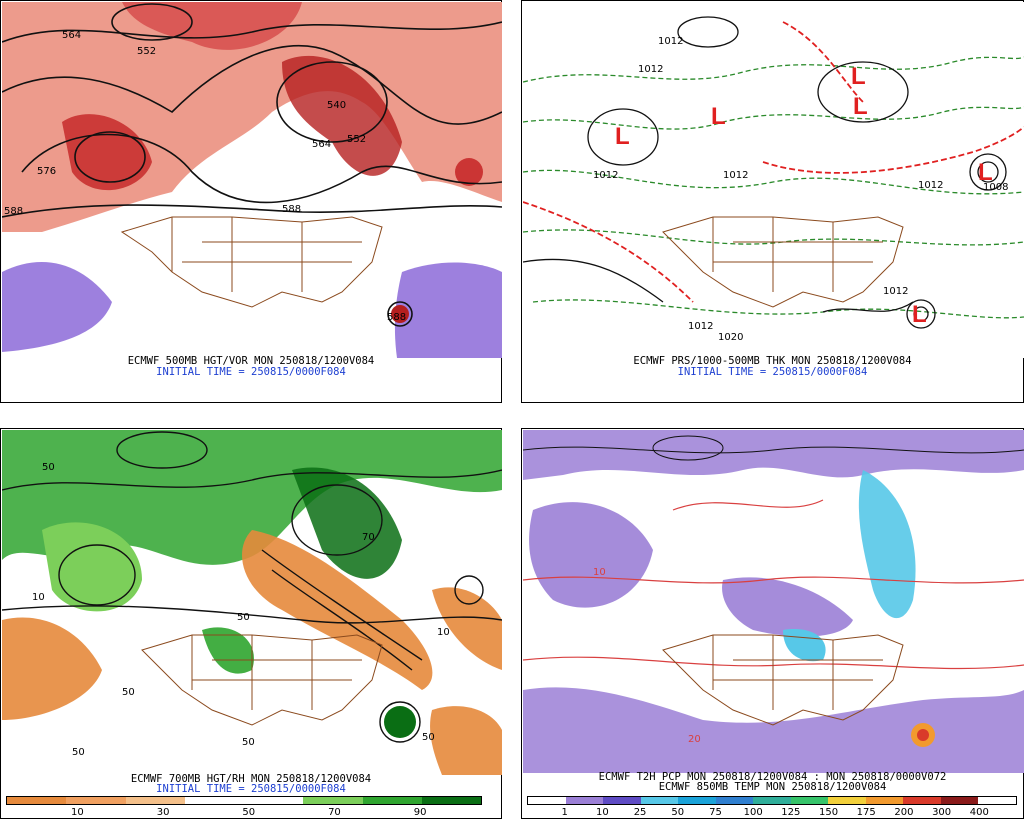 The height and width of the screenshot is (819, 1024). What do you see at coordinates (46, 171) in the screenshot?
I see `contour-label: 576` at bounding box center [46, 171].